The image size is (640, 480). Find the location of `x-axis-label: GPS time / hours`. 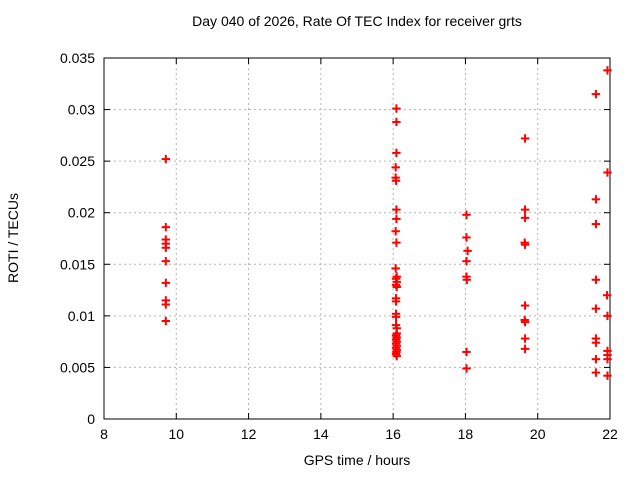

x-axis-label: GPS time / hours is located at coordinates (357, 460).